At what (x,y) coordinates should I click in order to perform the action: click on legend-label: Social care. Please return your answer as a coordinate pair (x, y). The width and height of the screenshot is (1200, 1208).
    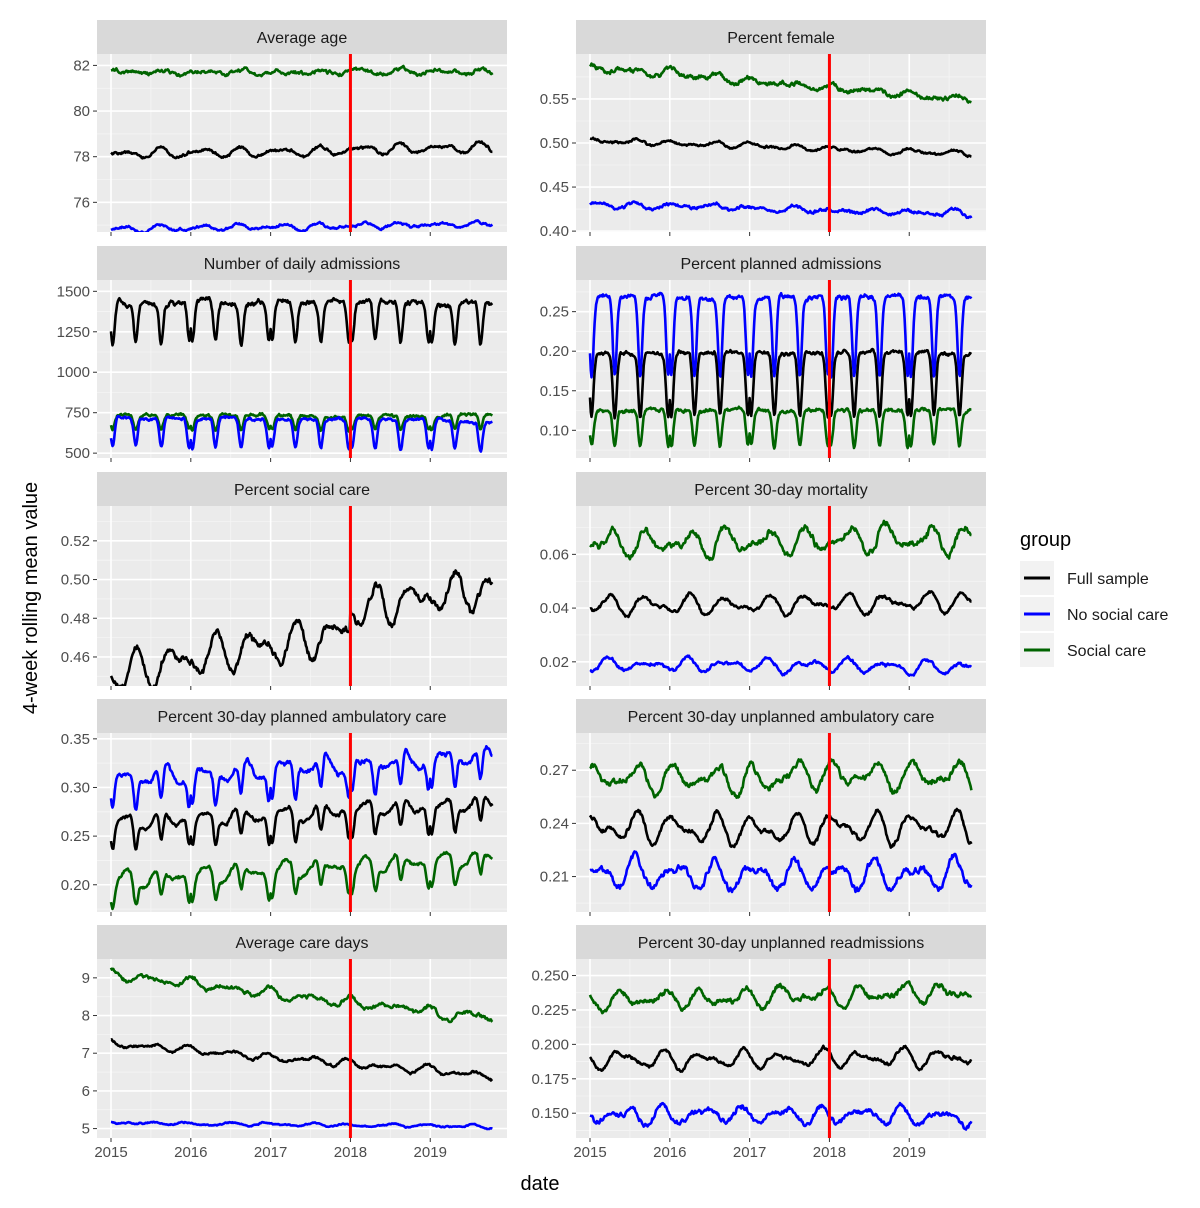
    Looking at the image, I should click on (1106, 651).